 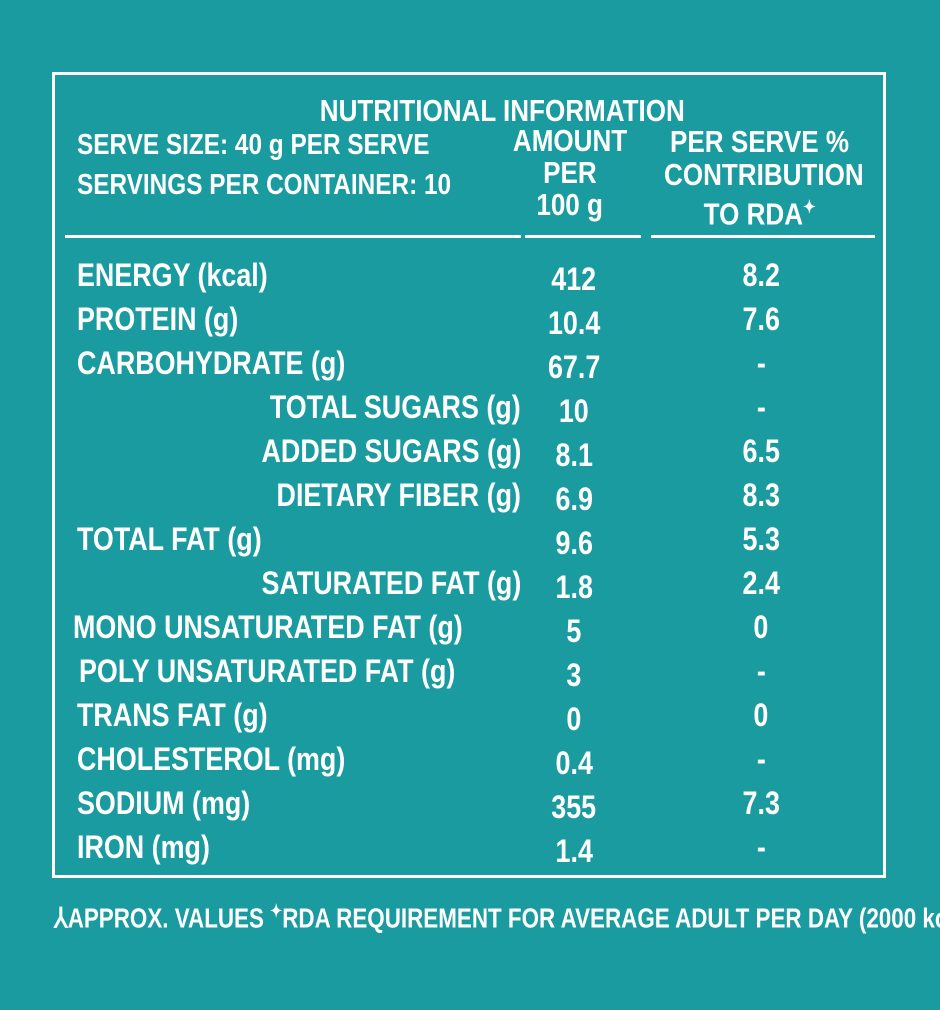 I want to click on nutrient-row-total-fat: TOTAL FAT (g) 9.6 5.3, so click(x=469, y=541).